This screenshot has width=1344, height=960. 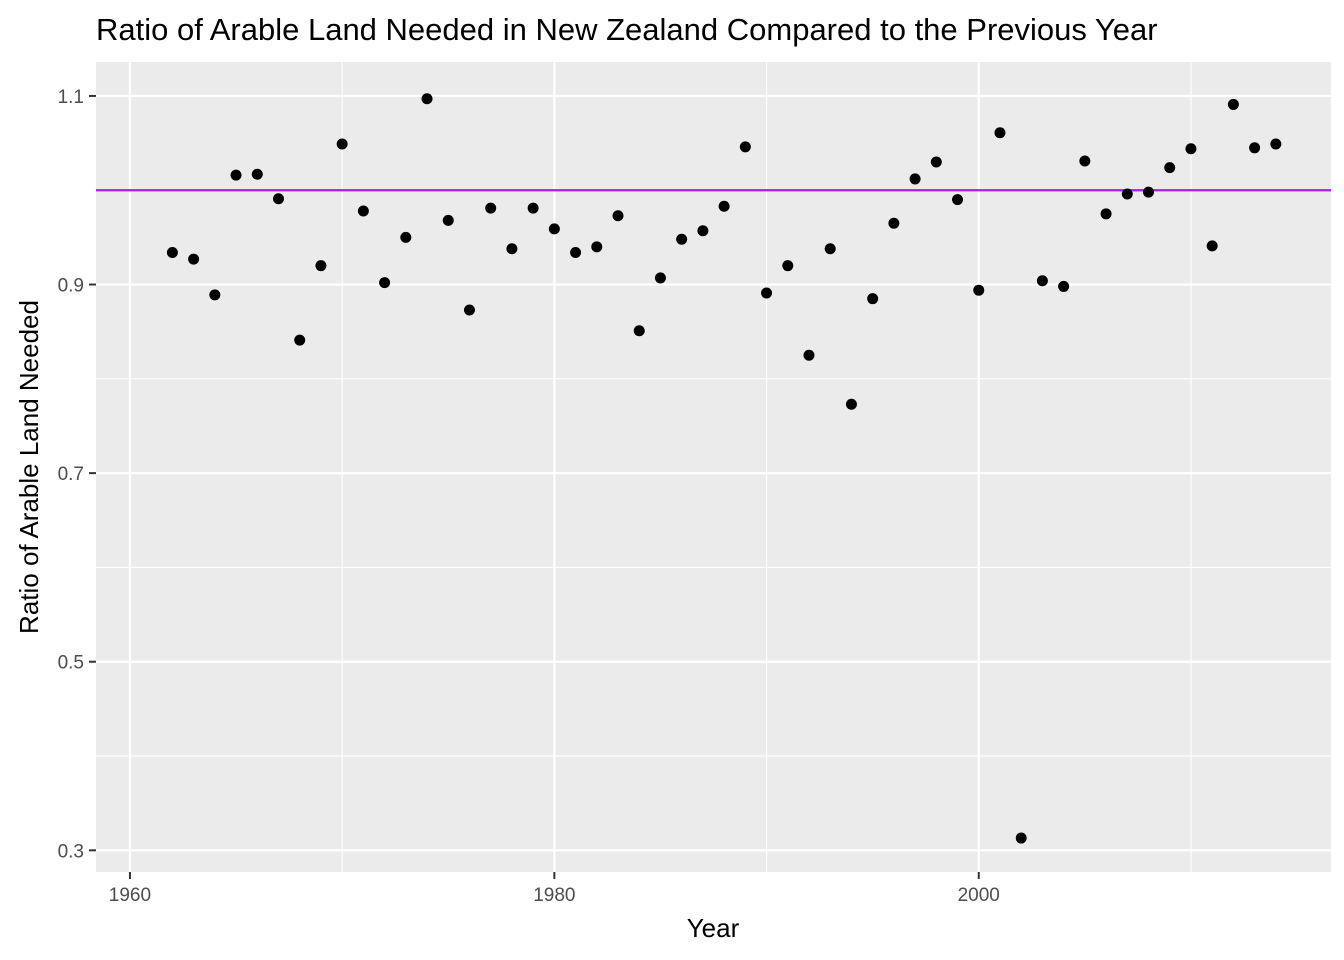 What do you see at coordinates (554, 895) in the screenshot?
I see `x-tick-label: 1980` at bounding box center [554, 895].